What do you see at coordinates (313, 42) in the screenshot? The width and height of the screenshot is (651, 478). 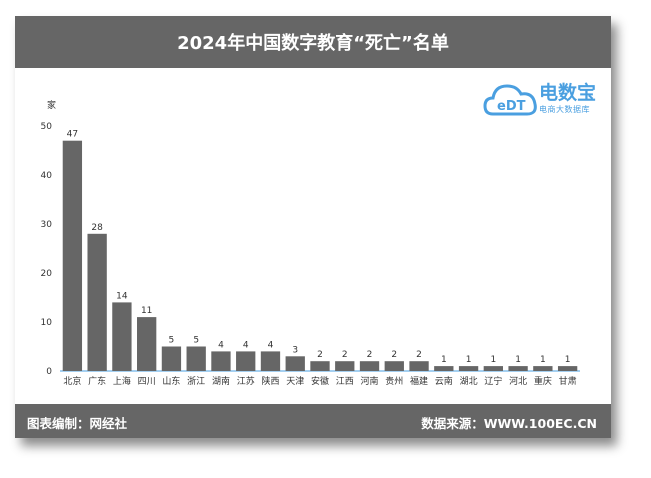 I see `chart-title: 2024年中国数字教育“死亡”名单` at bounding box center [313, 42].